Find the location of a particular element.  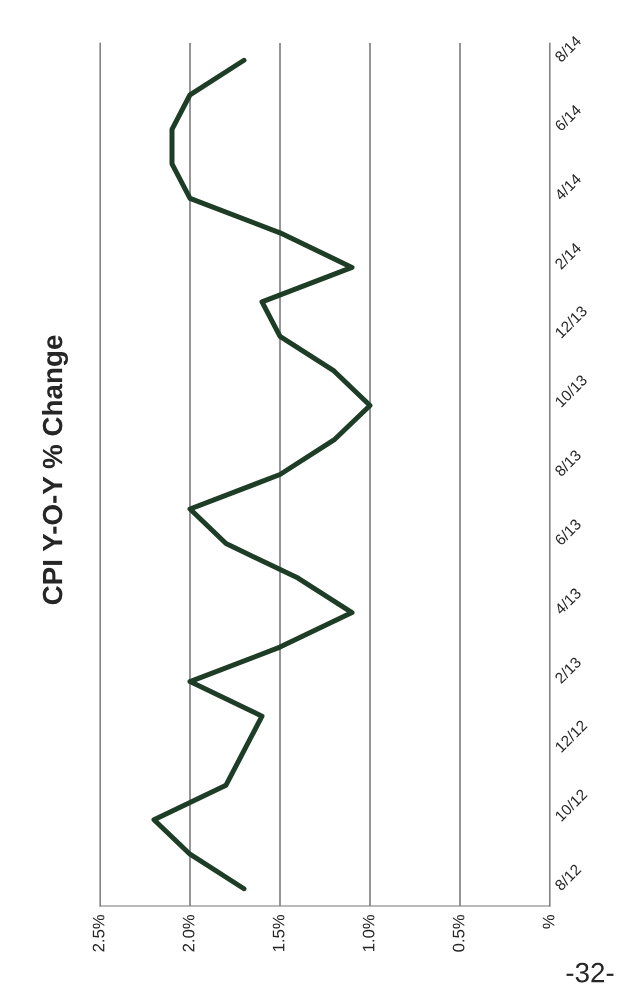

x-tick-label: 1.0% is located at coordinates (368, 933).